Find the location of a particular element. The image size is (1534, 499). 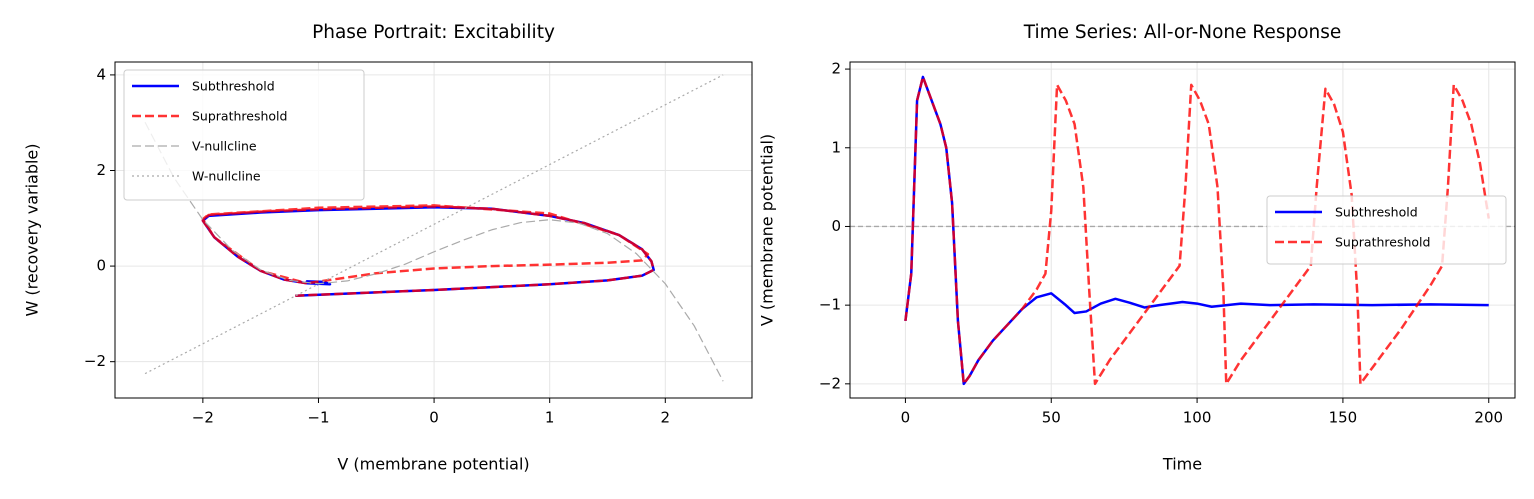

y-tick-label: 4 is located at coordinates (101, 74).